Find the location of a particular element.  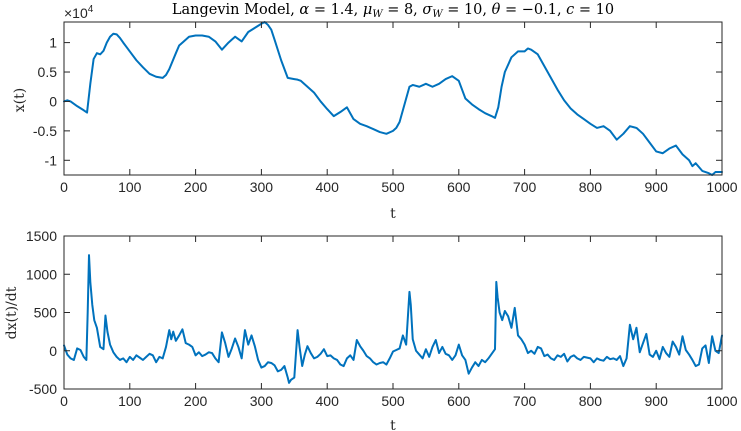

bottom-xtick-label: 300 is located at coordinates (262, 401).